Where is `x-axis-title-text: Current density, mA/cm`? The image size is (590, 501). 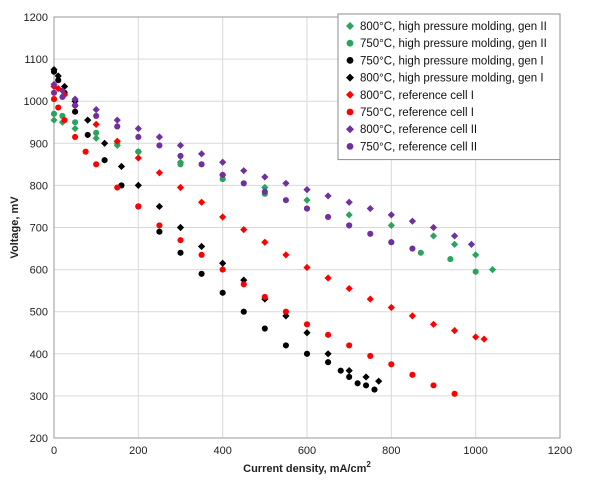
x-axis-title-text: Current density, mA/cm is located at coordinates (304, 469).